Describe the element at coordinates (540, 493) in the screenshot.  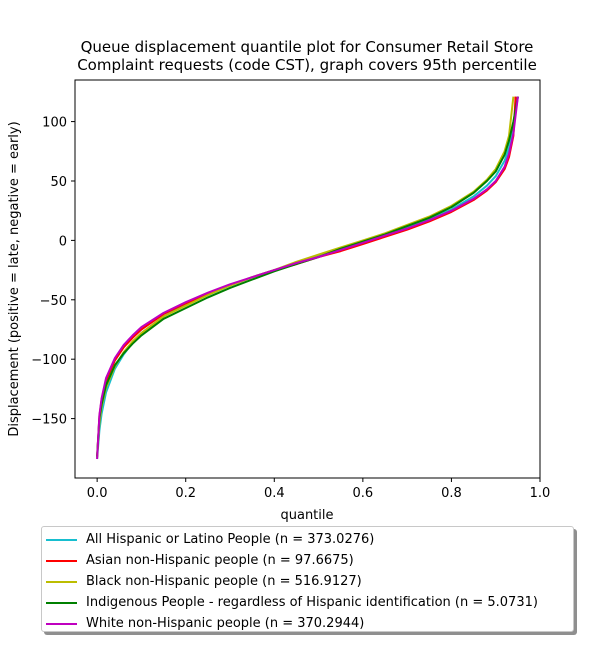
I see `x-tick-label: 1.0` at that location.